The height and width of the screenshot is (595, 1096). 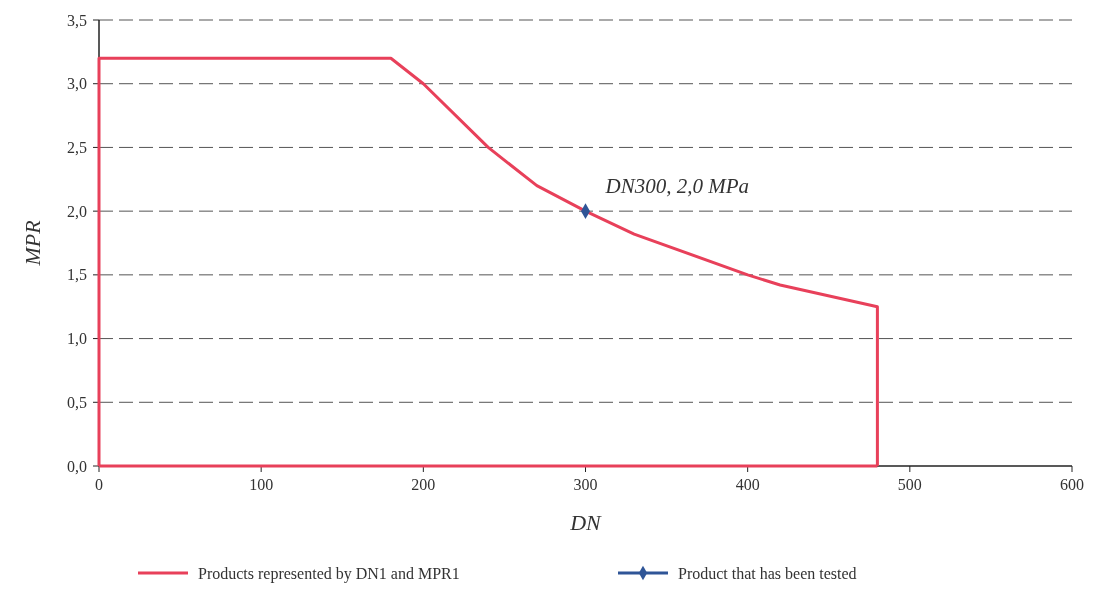 What do you see at coordinates (32, 243) in the screenshot?
I see `y-axis-title: MPR` at bounding box center [32, 243].